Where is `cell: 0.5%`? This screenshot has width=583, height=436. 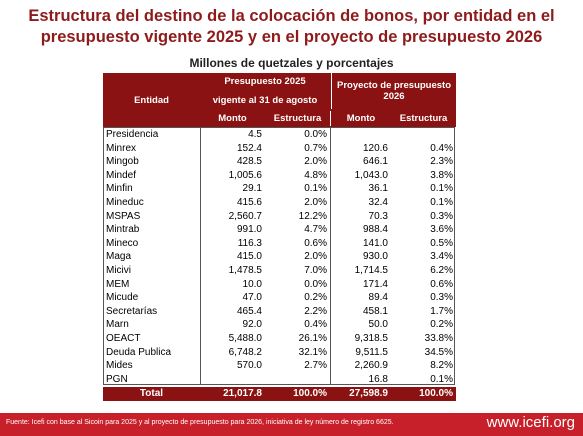 cell: 0.5% is located at coordinates (441, 243).